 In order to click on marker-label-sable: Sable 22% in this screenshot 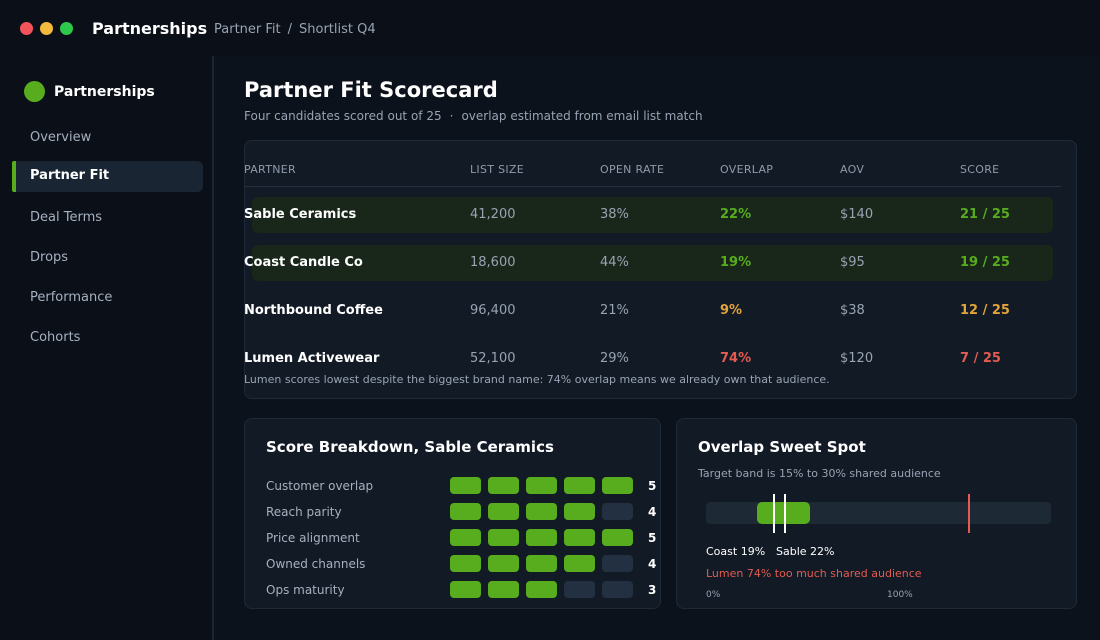, I will do `click(805, 551)`.